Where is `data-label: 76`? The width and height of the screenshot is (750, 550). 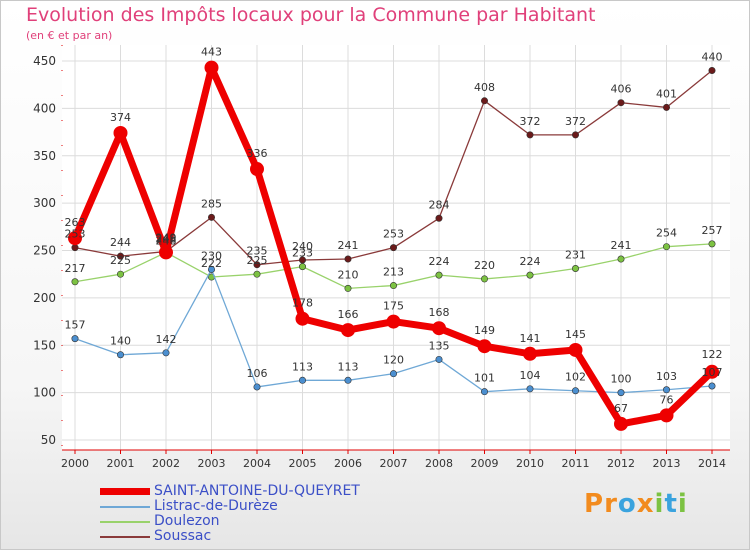
data-label: 76 is located at coordinates (667, 399).